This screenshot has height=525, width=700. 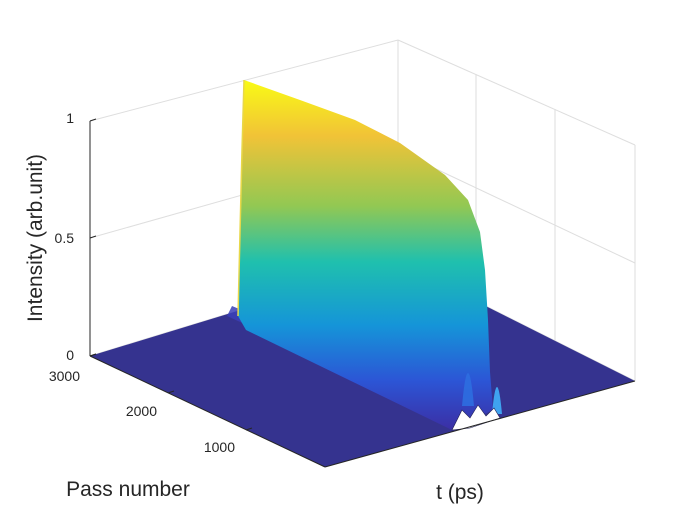 What do you see at coordinates (35, 238) in the screenshot?
I see `z-axis-label: Intensity (arb.unit)` at bounding box center [35, 238].